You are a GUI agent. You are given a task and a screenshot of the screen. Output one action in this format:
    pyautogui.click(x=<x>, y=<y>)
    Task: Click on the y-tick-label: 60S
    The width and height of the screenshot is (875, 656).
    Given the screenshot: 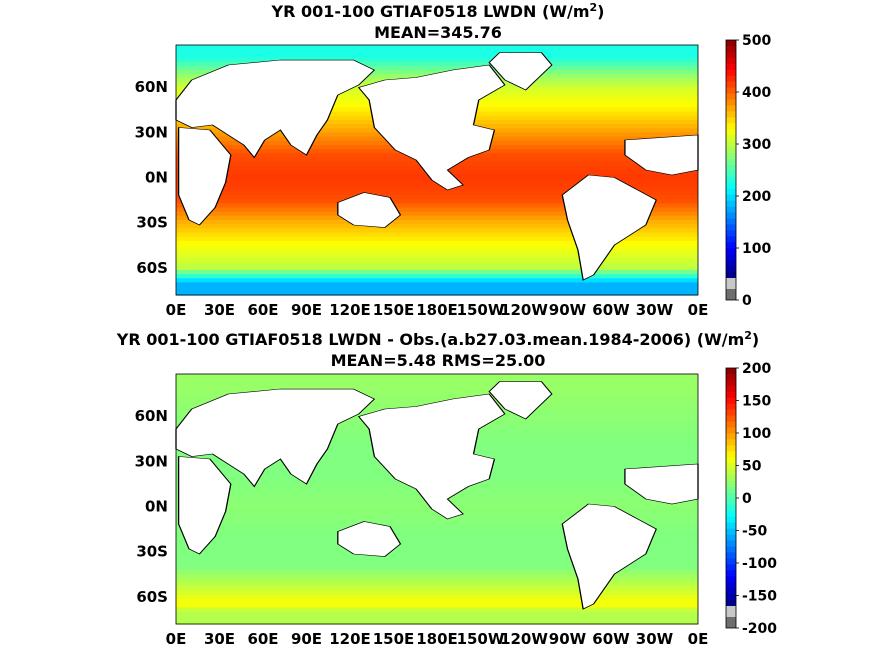 What is the action you would take?
    pyautogui.click(x=152, y=268)
    